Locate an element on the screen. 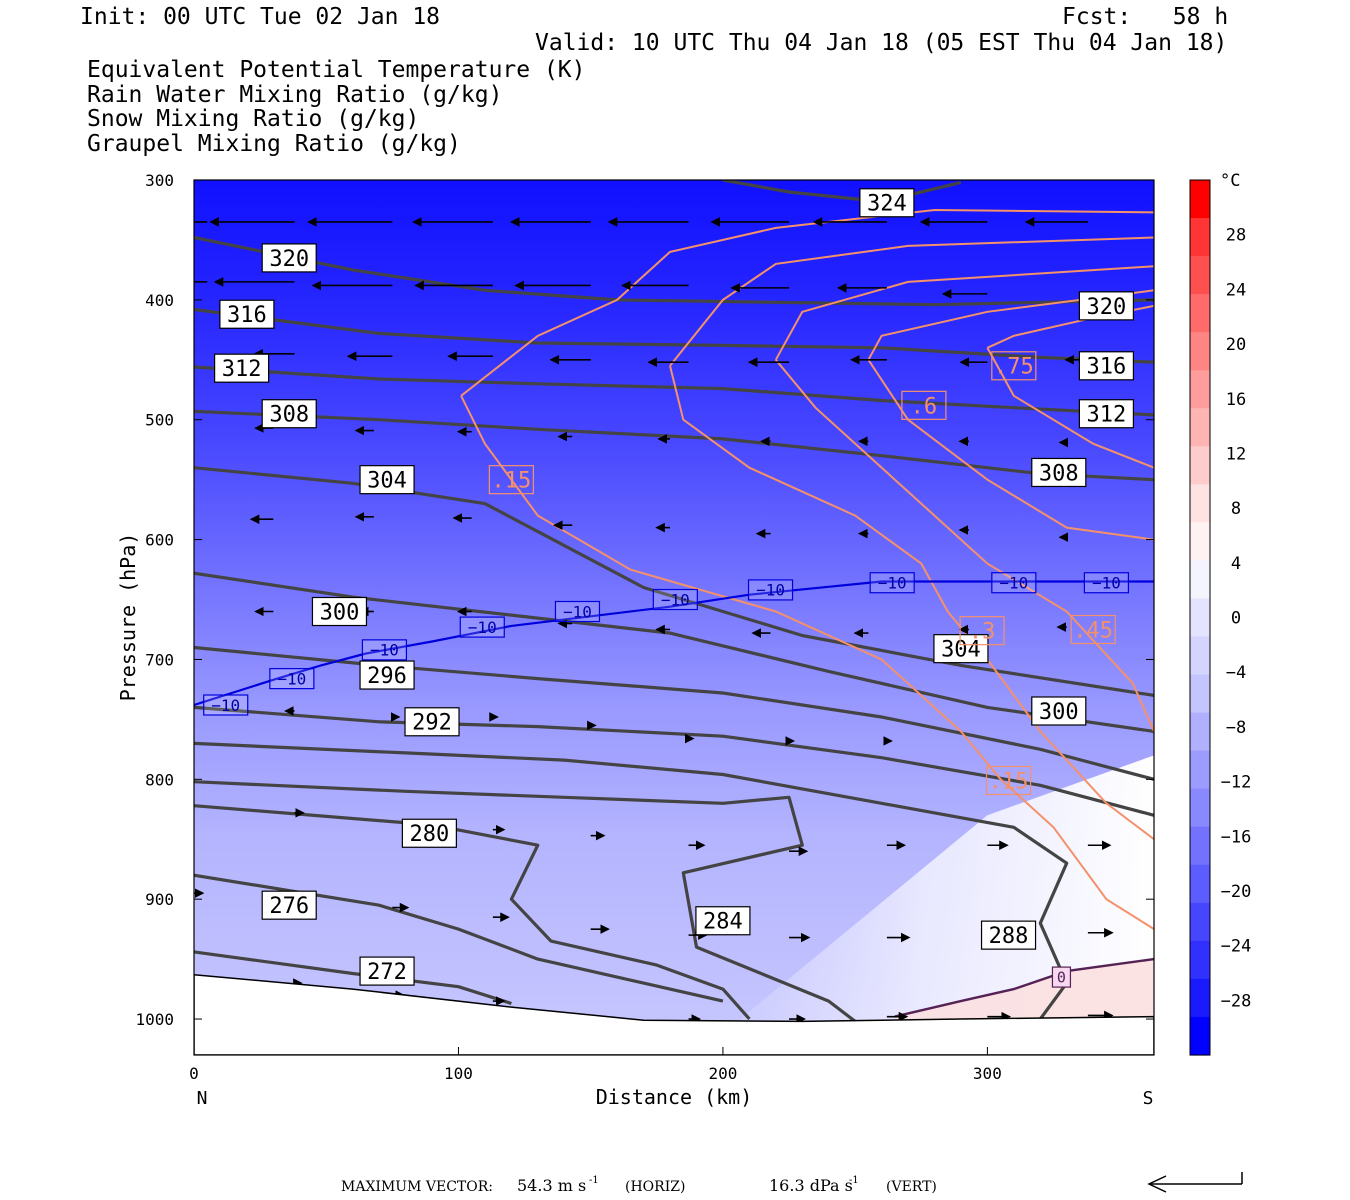  theta-e-label: 320 is located at coordinates (1107, 307).